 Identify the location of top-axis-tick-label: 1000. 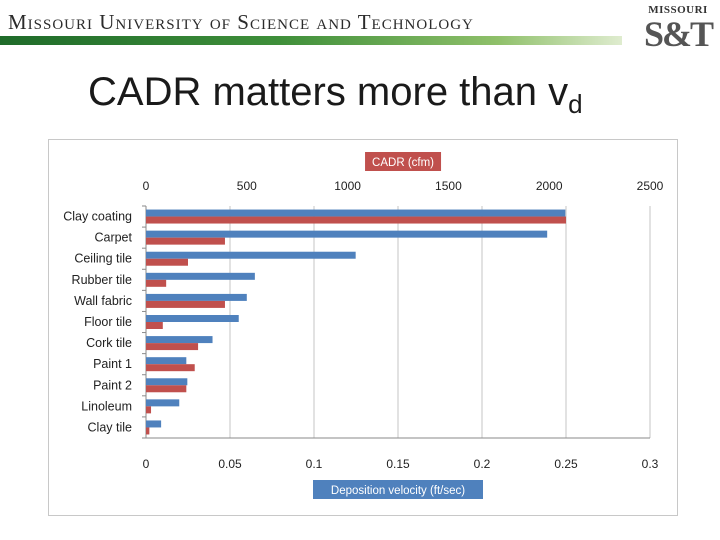
(347, 186).